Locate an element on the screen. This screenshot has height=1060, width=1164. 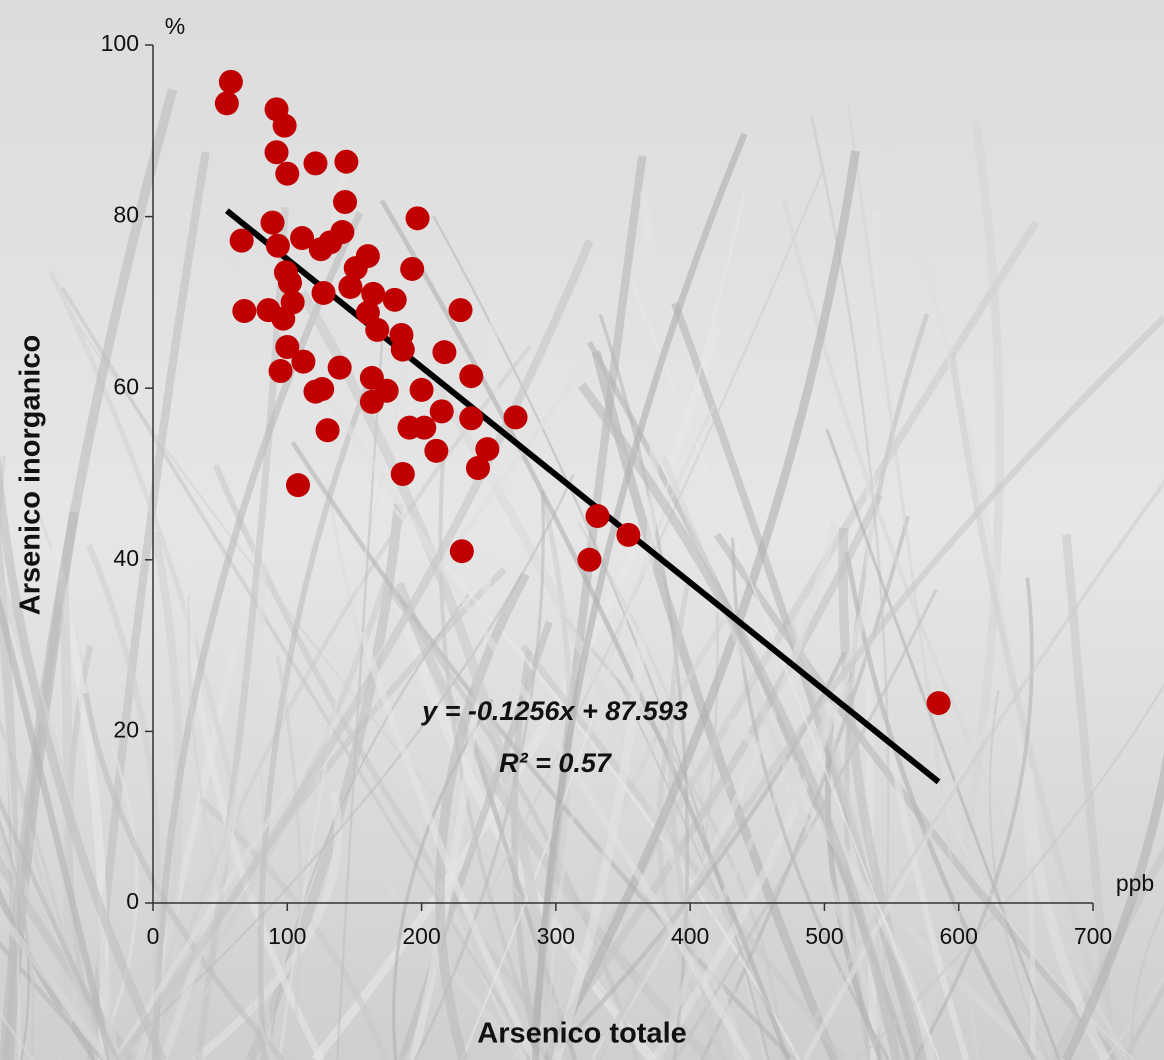
y-axis-title: Arsenico inorganico is located at coordinates (31, 475).